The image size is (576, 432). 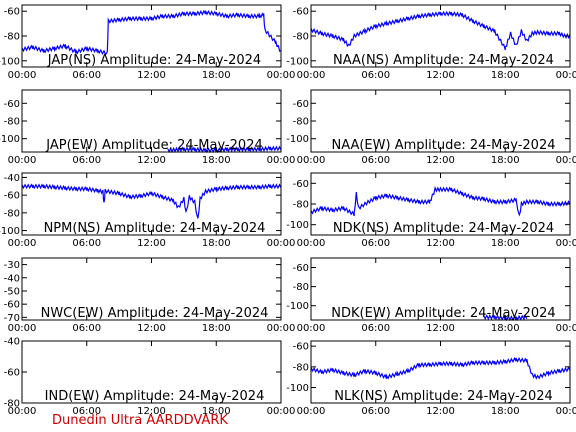 I want to click on y-tick-label: -50, so click(x=12, y=291).